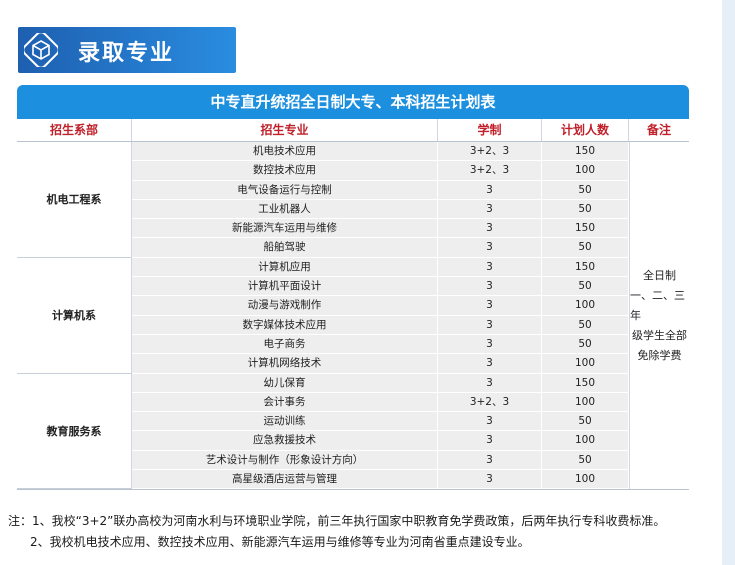 This screenshot has width=735, height=565. Describe the element at coordinates (490, 130) in the screenshot. I see `column-header-duration: 学制` at that location.